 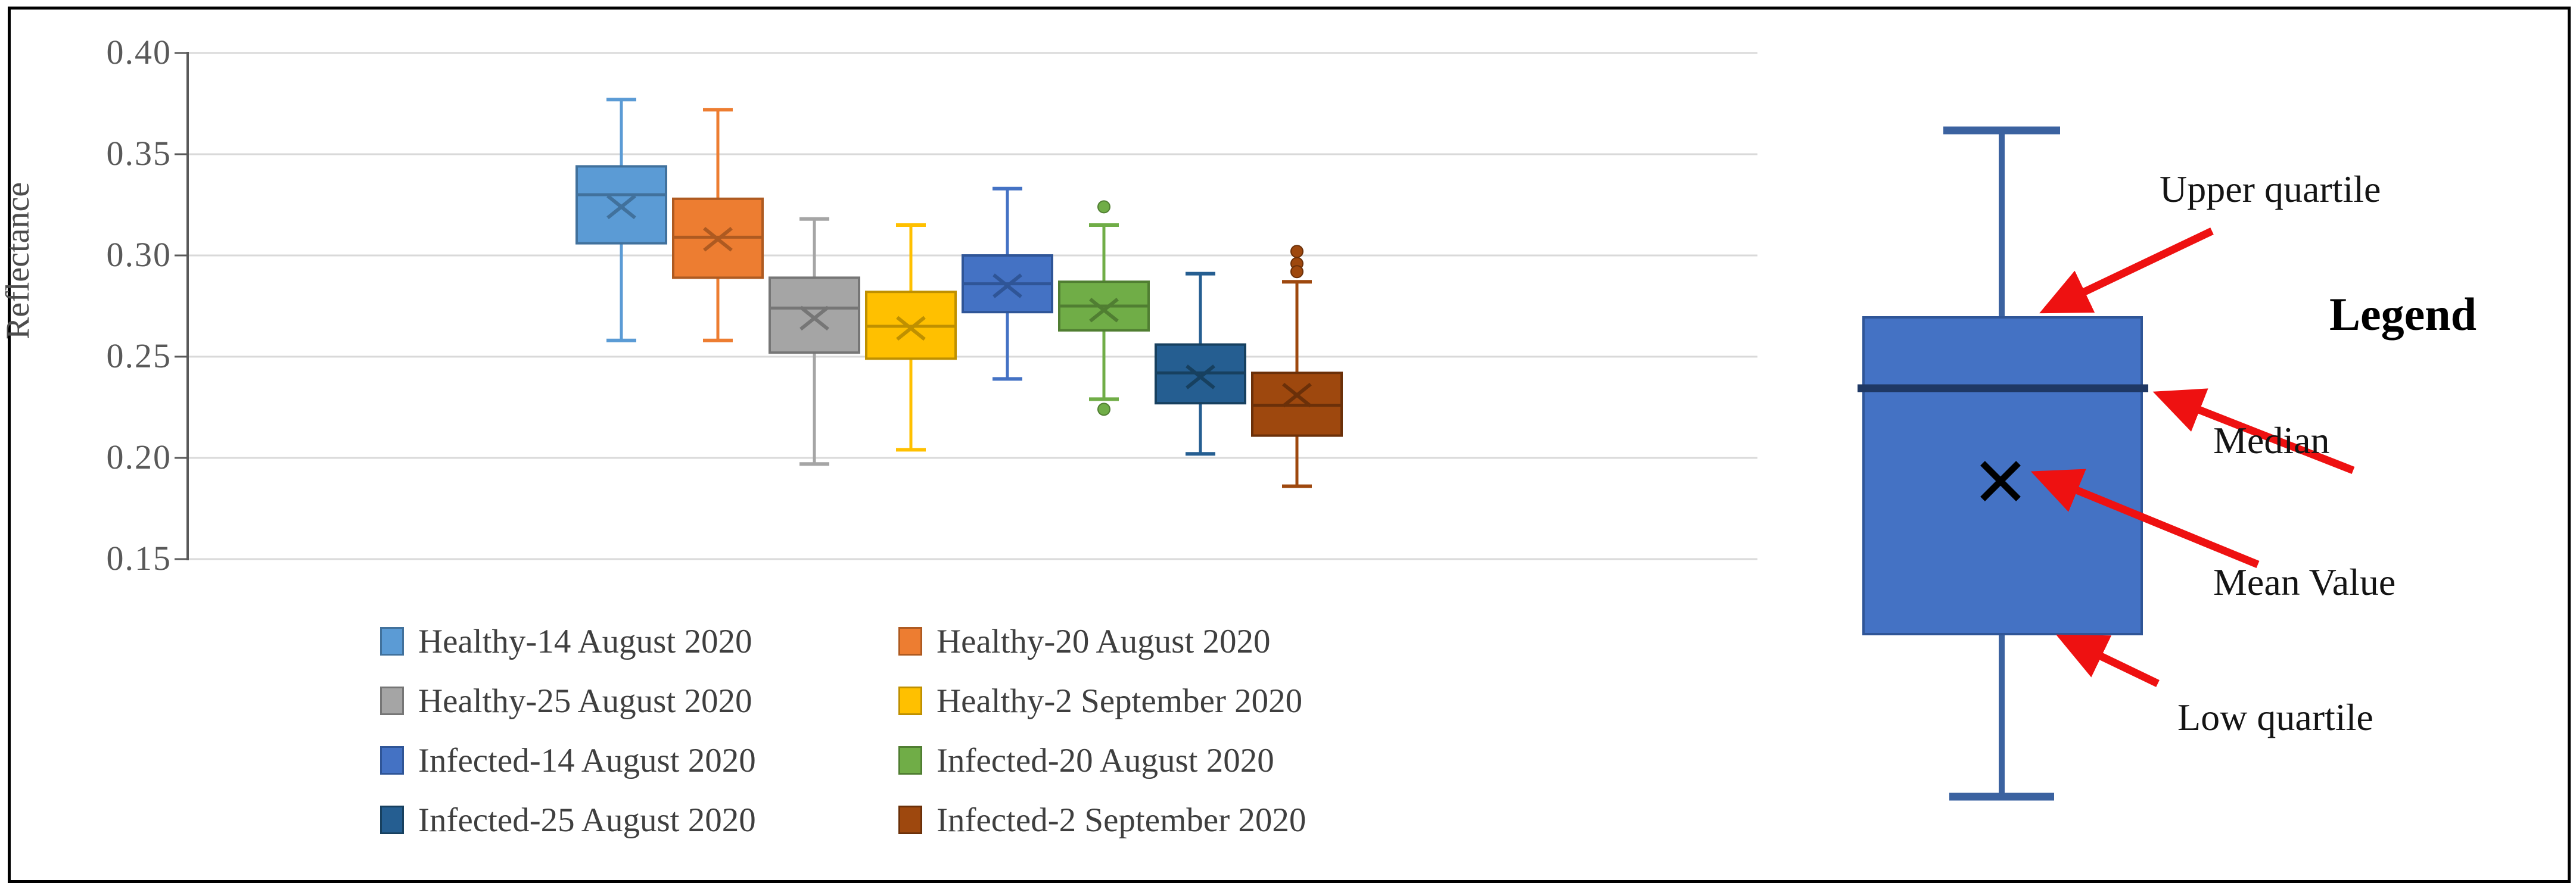 I want to click on diagram-mean-marker, so click(x=2000, y=481).